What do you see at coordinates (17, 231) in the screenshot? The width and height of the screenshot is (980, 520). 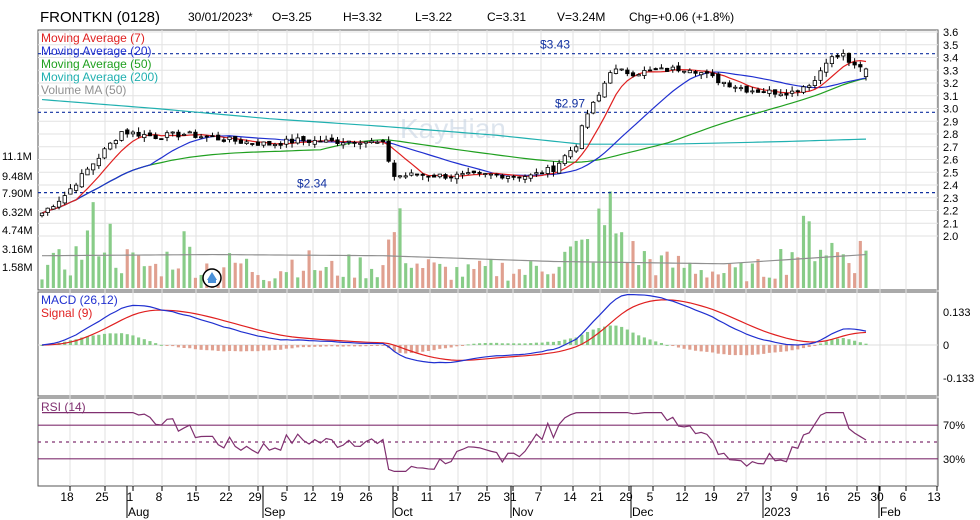 I see `volume-tick-label: 4.74M` at bounding box center [17, 231].